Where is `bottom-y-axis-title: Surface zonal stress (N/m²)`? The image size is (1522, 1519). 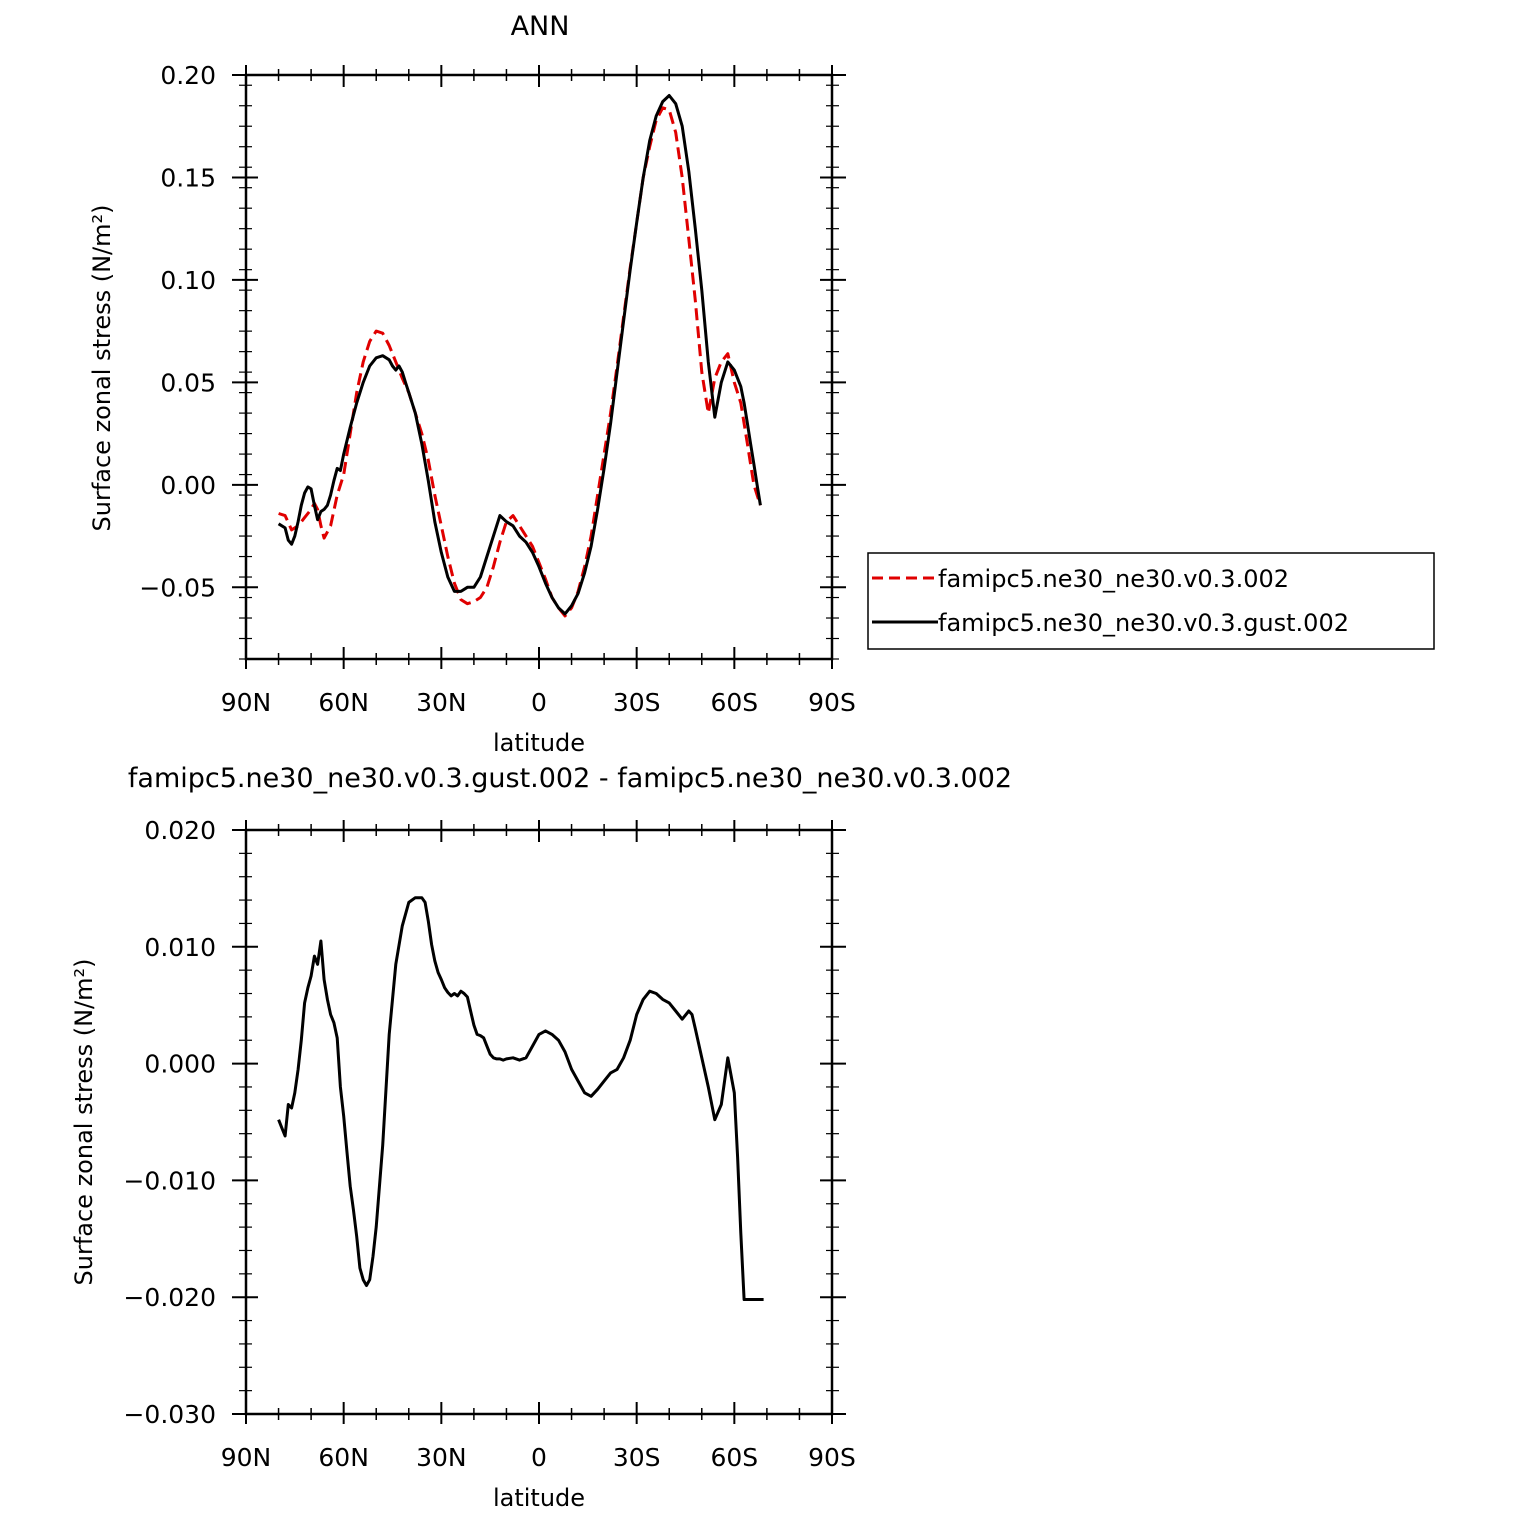
bottom-y-axis-title: Surface zonal stress (N/m²) is located at coordinates (84, 1122).